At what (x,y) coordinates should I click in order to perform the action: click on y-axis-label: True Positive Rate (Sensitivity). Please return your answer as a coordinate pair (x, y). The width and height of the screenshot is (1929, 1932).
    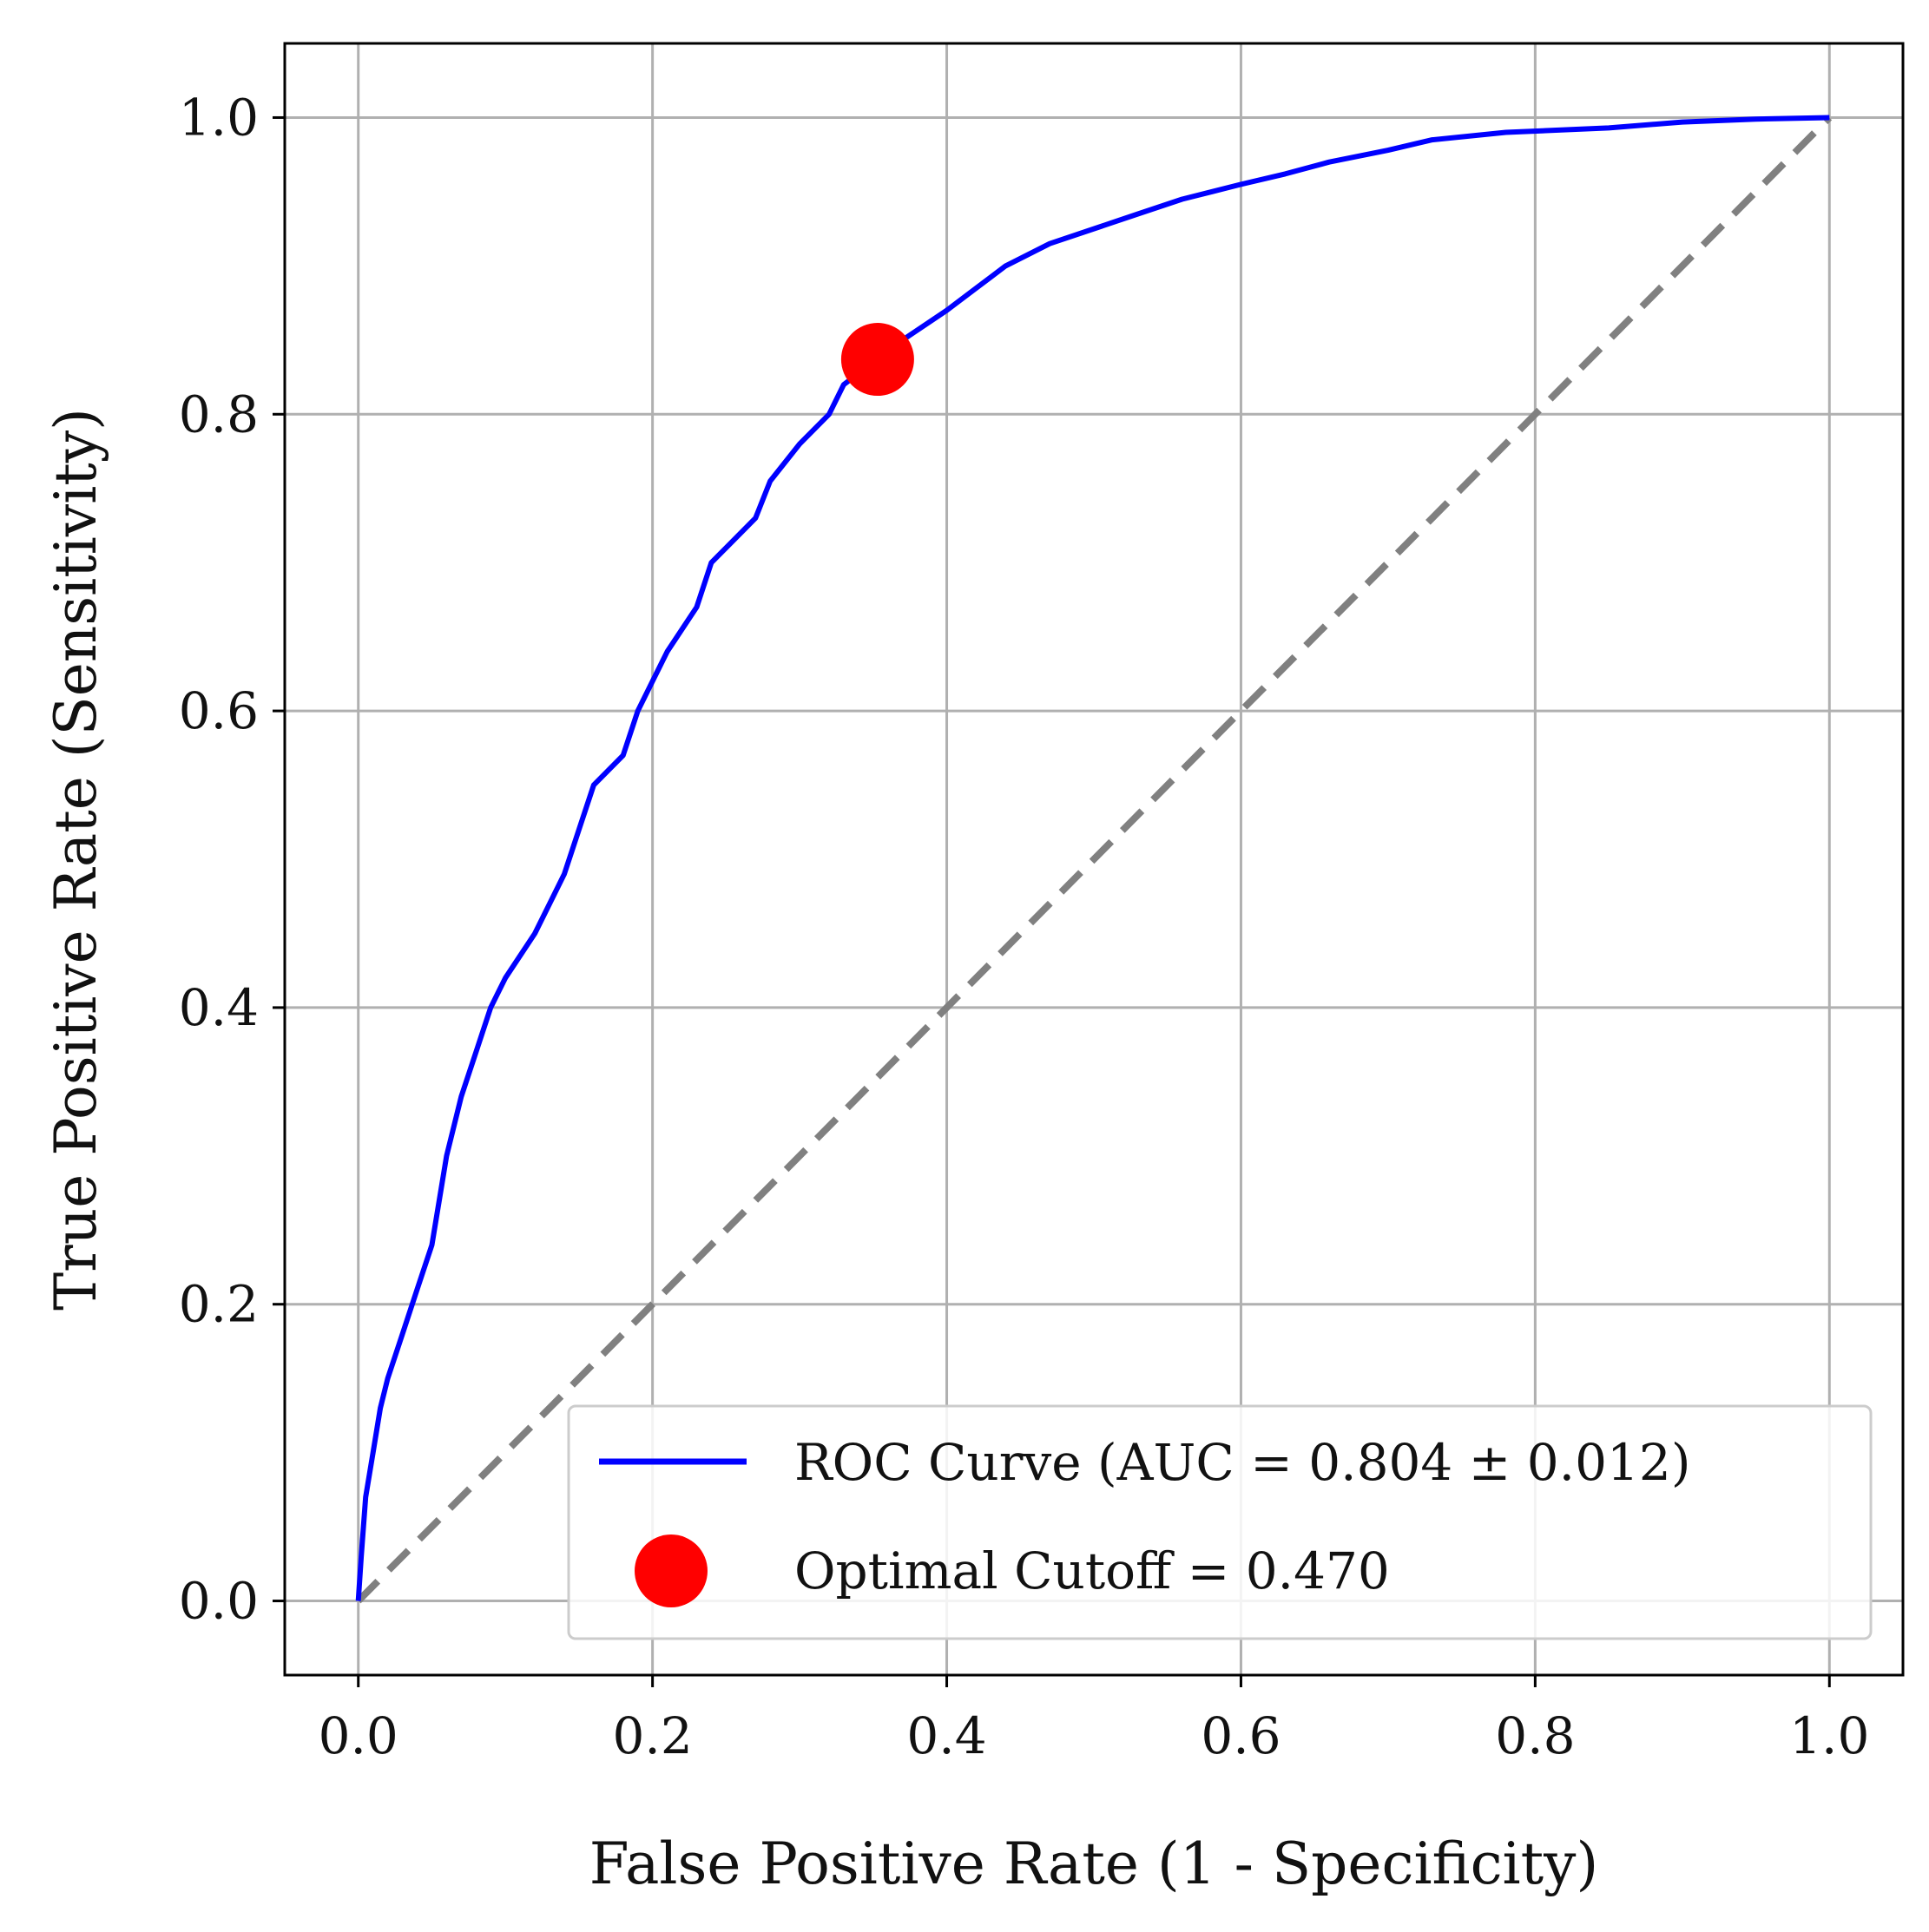
    Looking at the image, I should click on (76, 860).